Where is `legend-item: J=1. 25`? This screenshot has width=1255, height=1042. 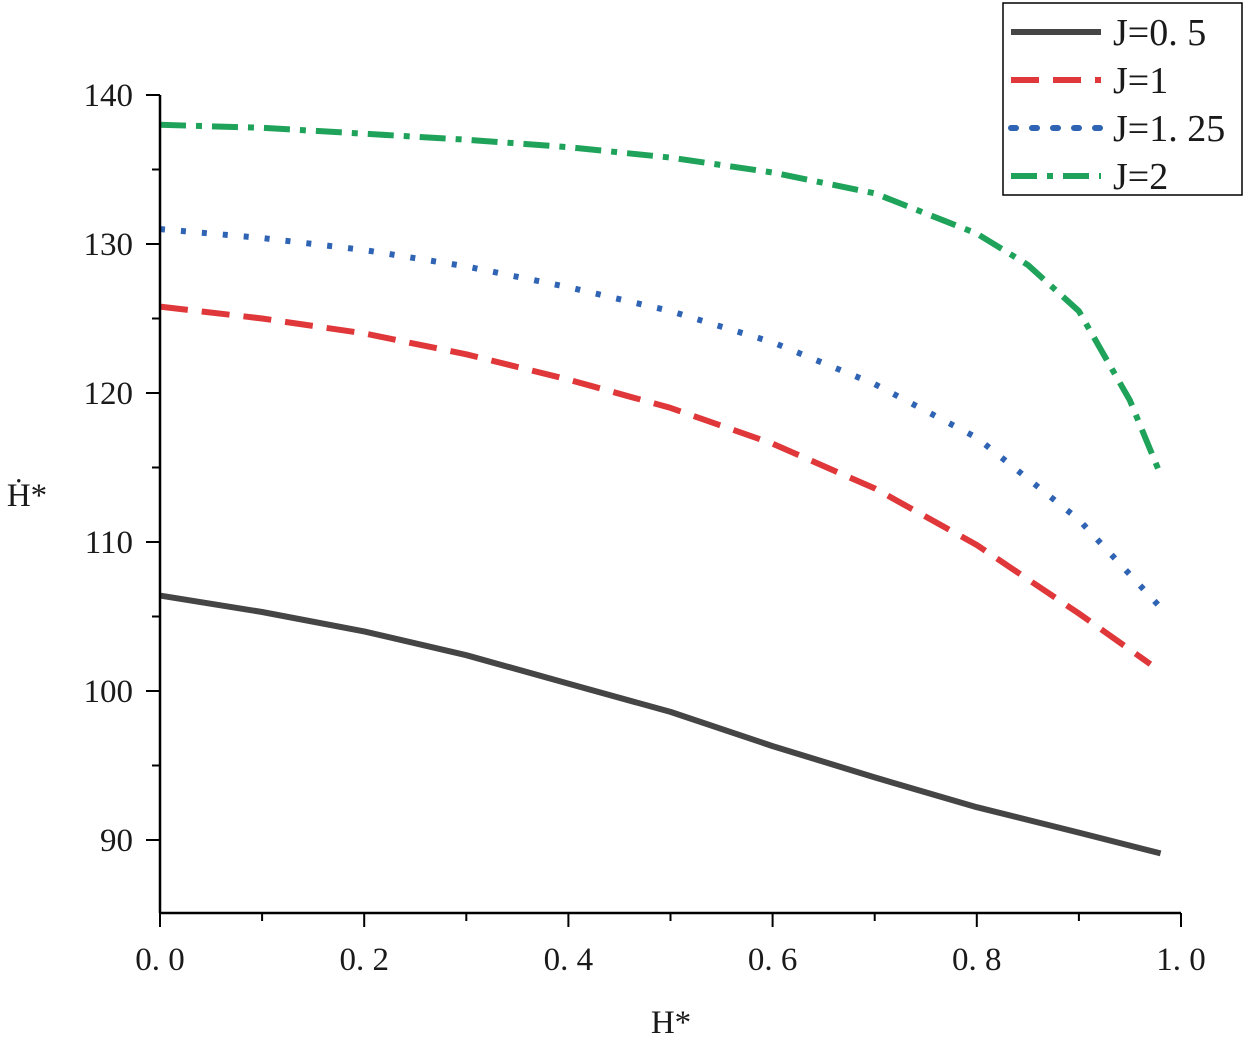
legend-item: J=1. 25 is located at coordinates (1116, 129).